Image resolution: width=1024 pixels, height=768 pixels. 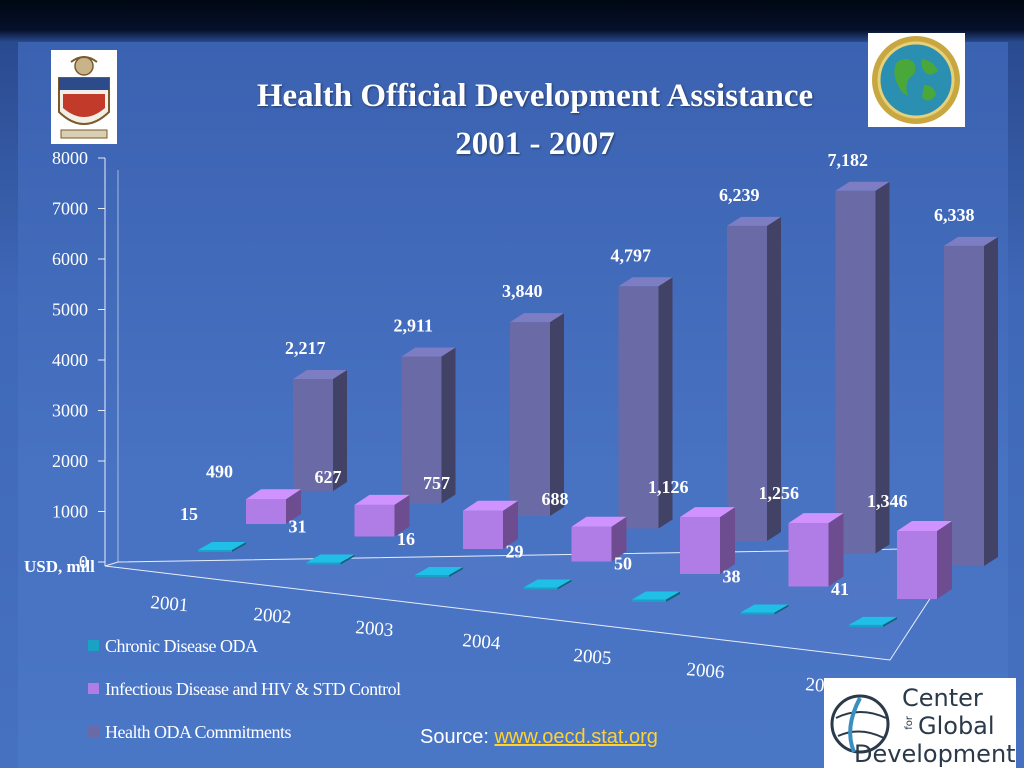 What do you see at coordinates (70, 259) in the screenshot?
I see `y-tick-label: 6000` at bounding box center [70, 259].